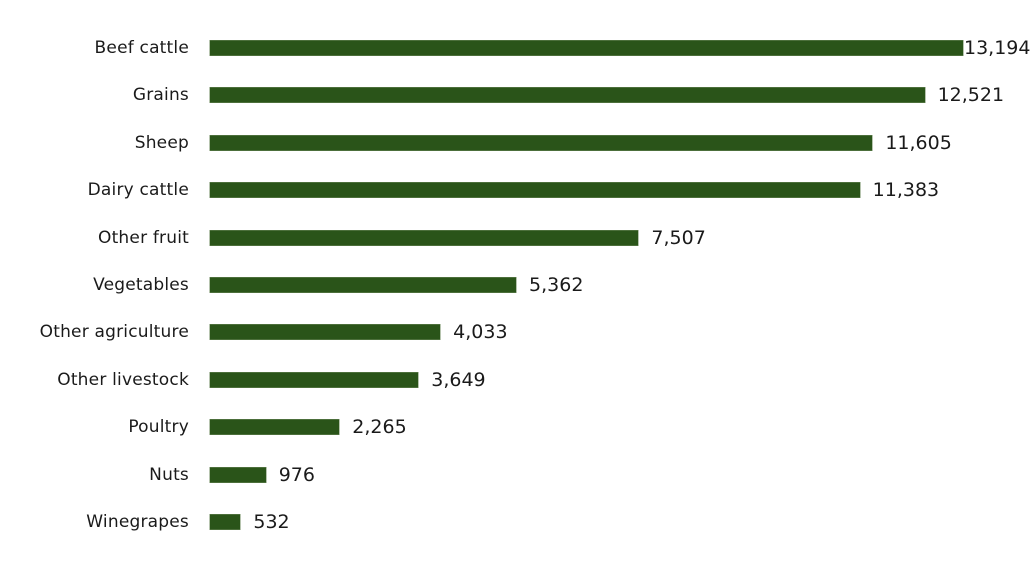 The image size is (1034, 573). I want to click on bar-row: Poultry 2,265, so click(517, 427).